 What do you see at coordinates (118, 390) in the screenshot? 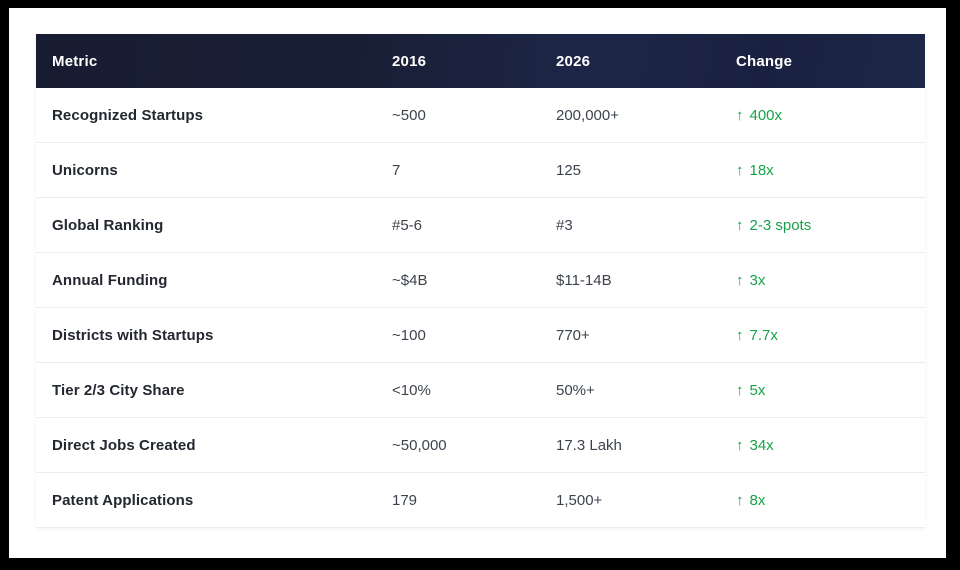
I see `metric-label: Tier 2/3 City Share` at bounding box center [118, 390].